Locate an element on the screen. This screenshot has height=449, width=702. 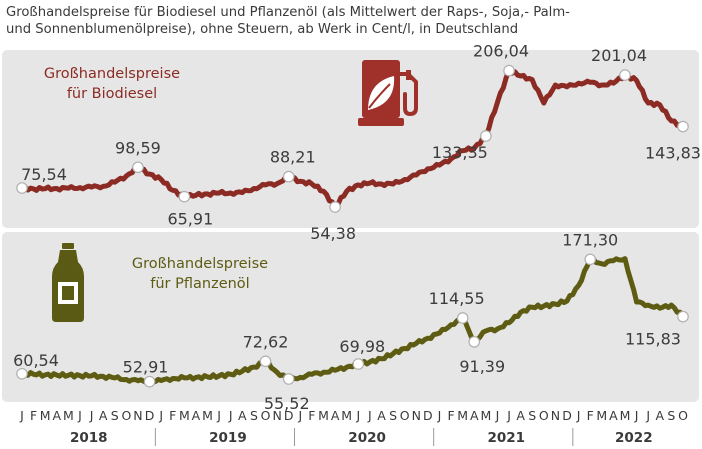
biodiesel-legend: Großhandelspreise für Biodiesel is located at coordinates (112, 84).